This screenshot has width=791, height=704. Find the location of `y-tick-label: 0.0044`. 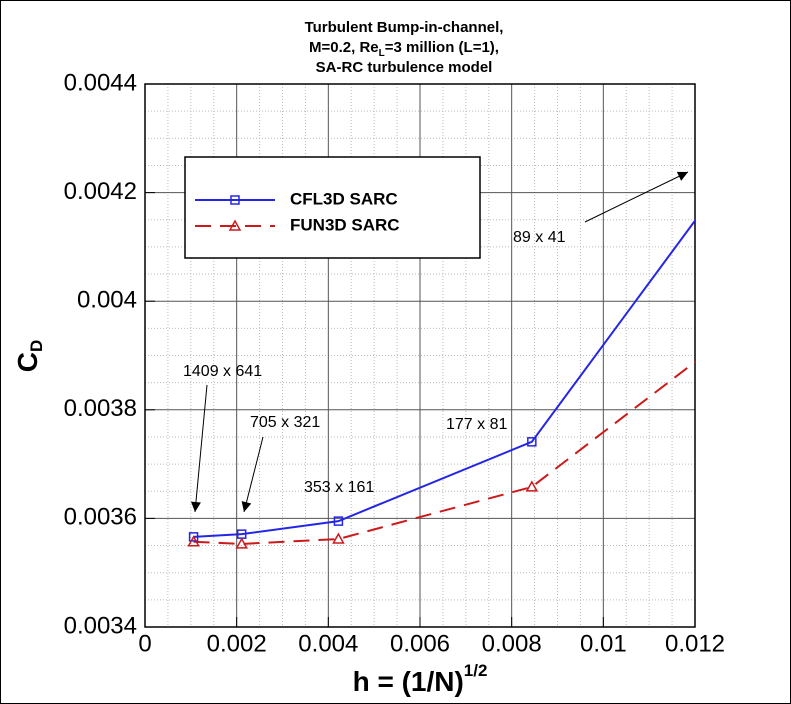

y-tick-label: 0.0044 is located at coordinates (100, 82).